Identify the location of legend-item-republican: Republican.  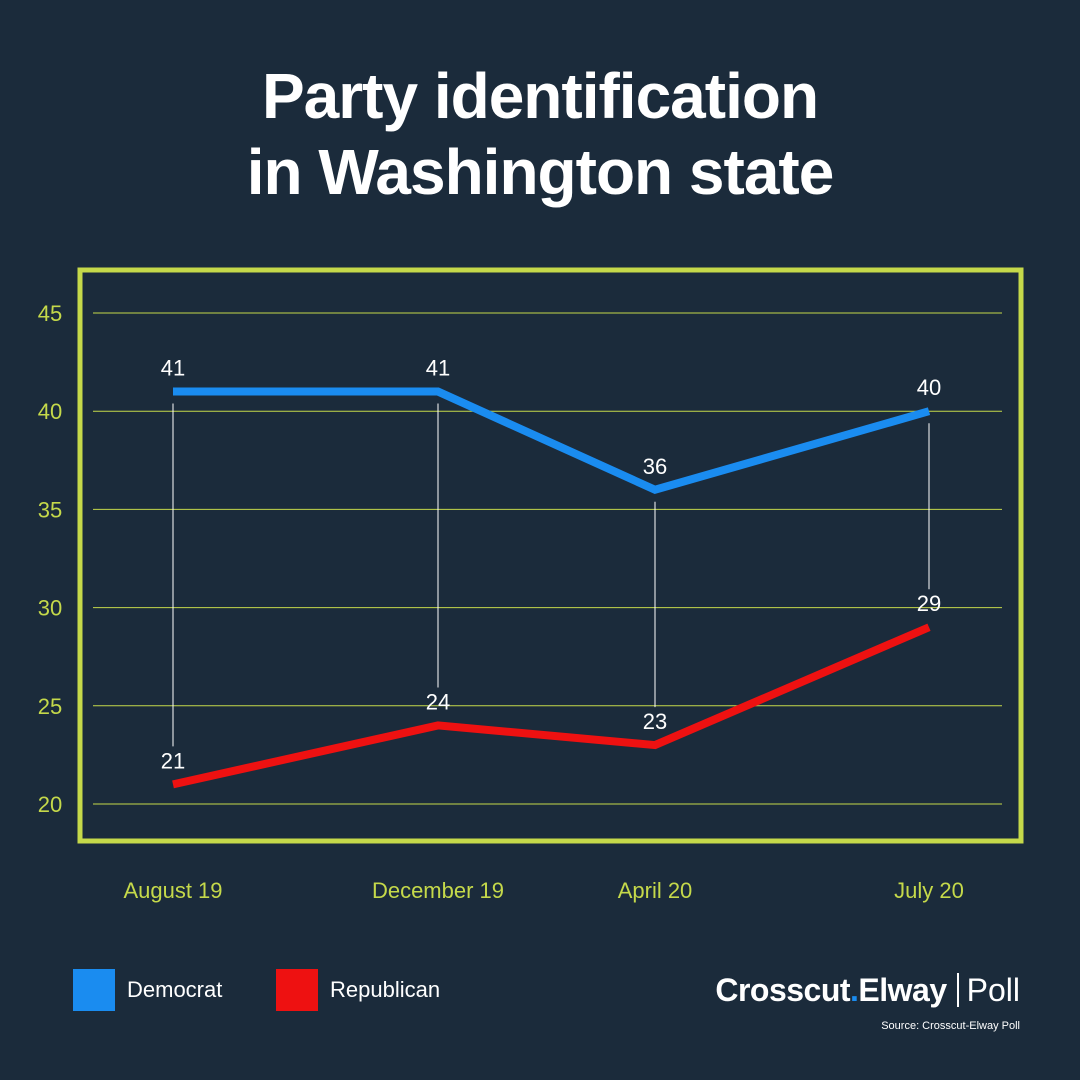
(358, 990).